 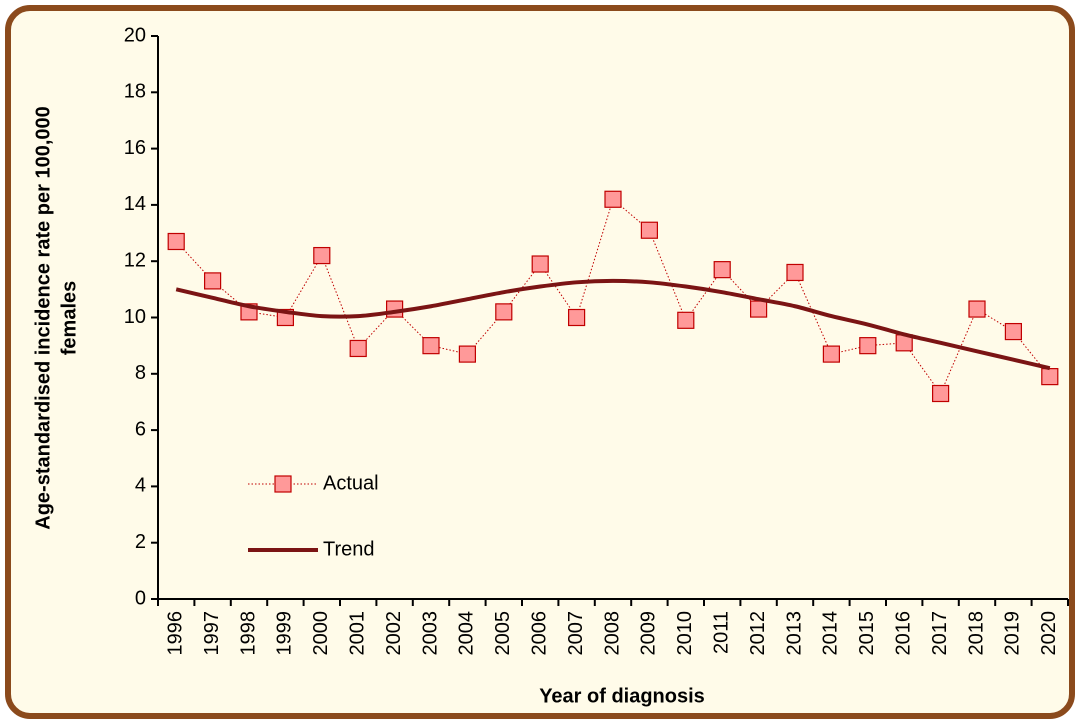 I want to click on x-tick-label: 2014, so click(x=831, y=633).